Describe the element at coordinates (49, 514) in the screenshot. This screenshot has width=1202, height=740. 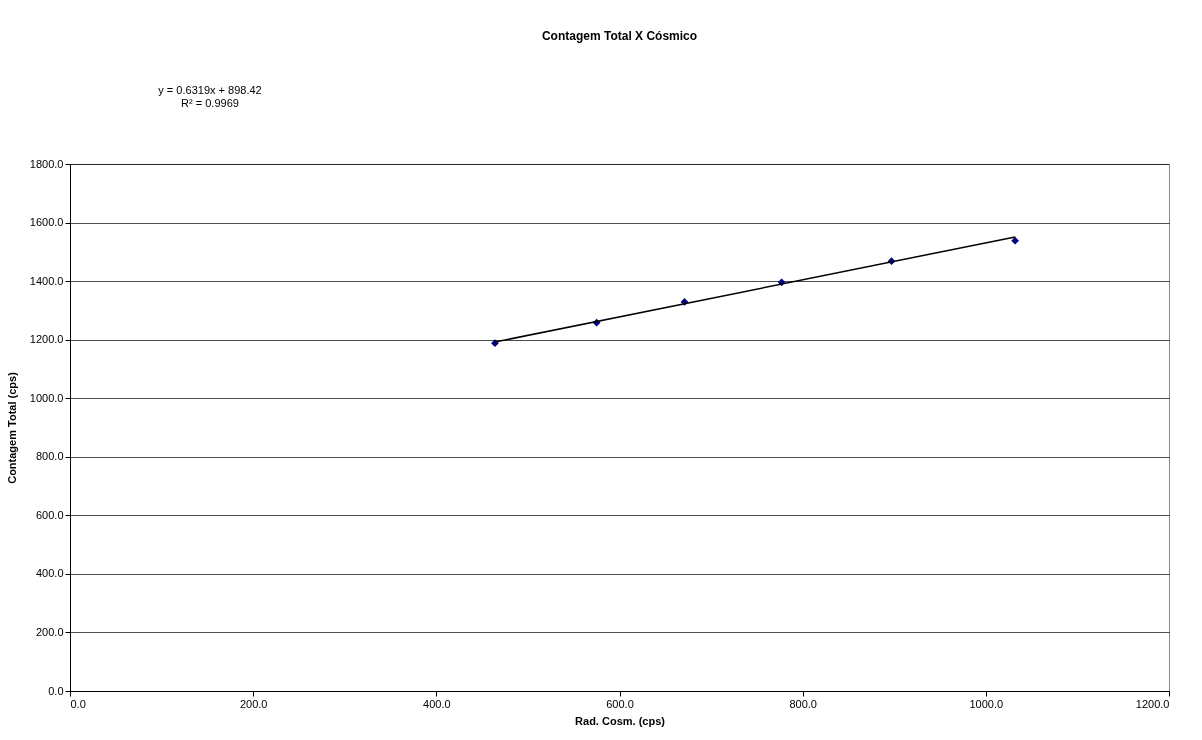
I see `y-tick-label: 600.0` at that location.